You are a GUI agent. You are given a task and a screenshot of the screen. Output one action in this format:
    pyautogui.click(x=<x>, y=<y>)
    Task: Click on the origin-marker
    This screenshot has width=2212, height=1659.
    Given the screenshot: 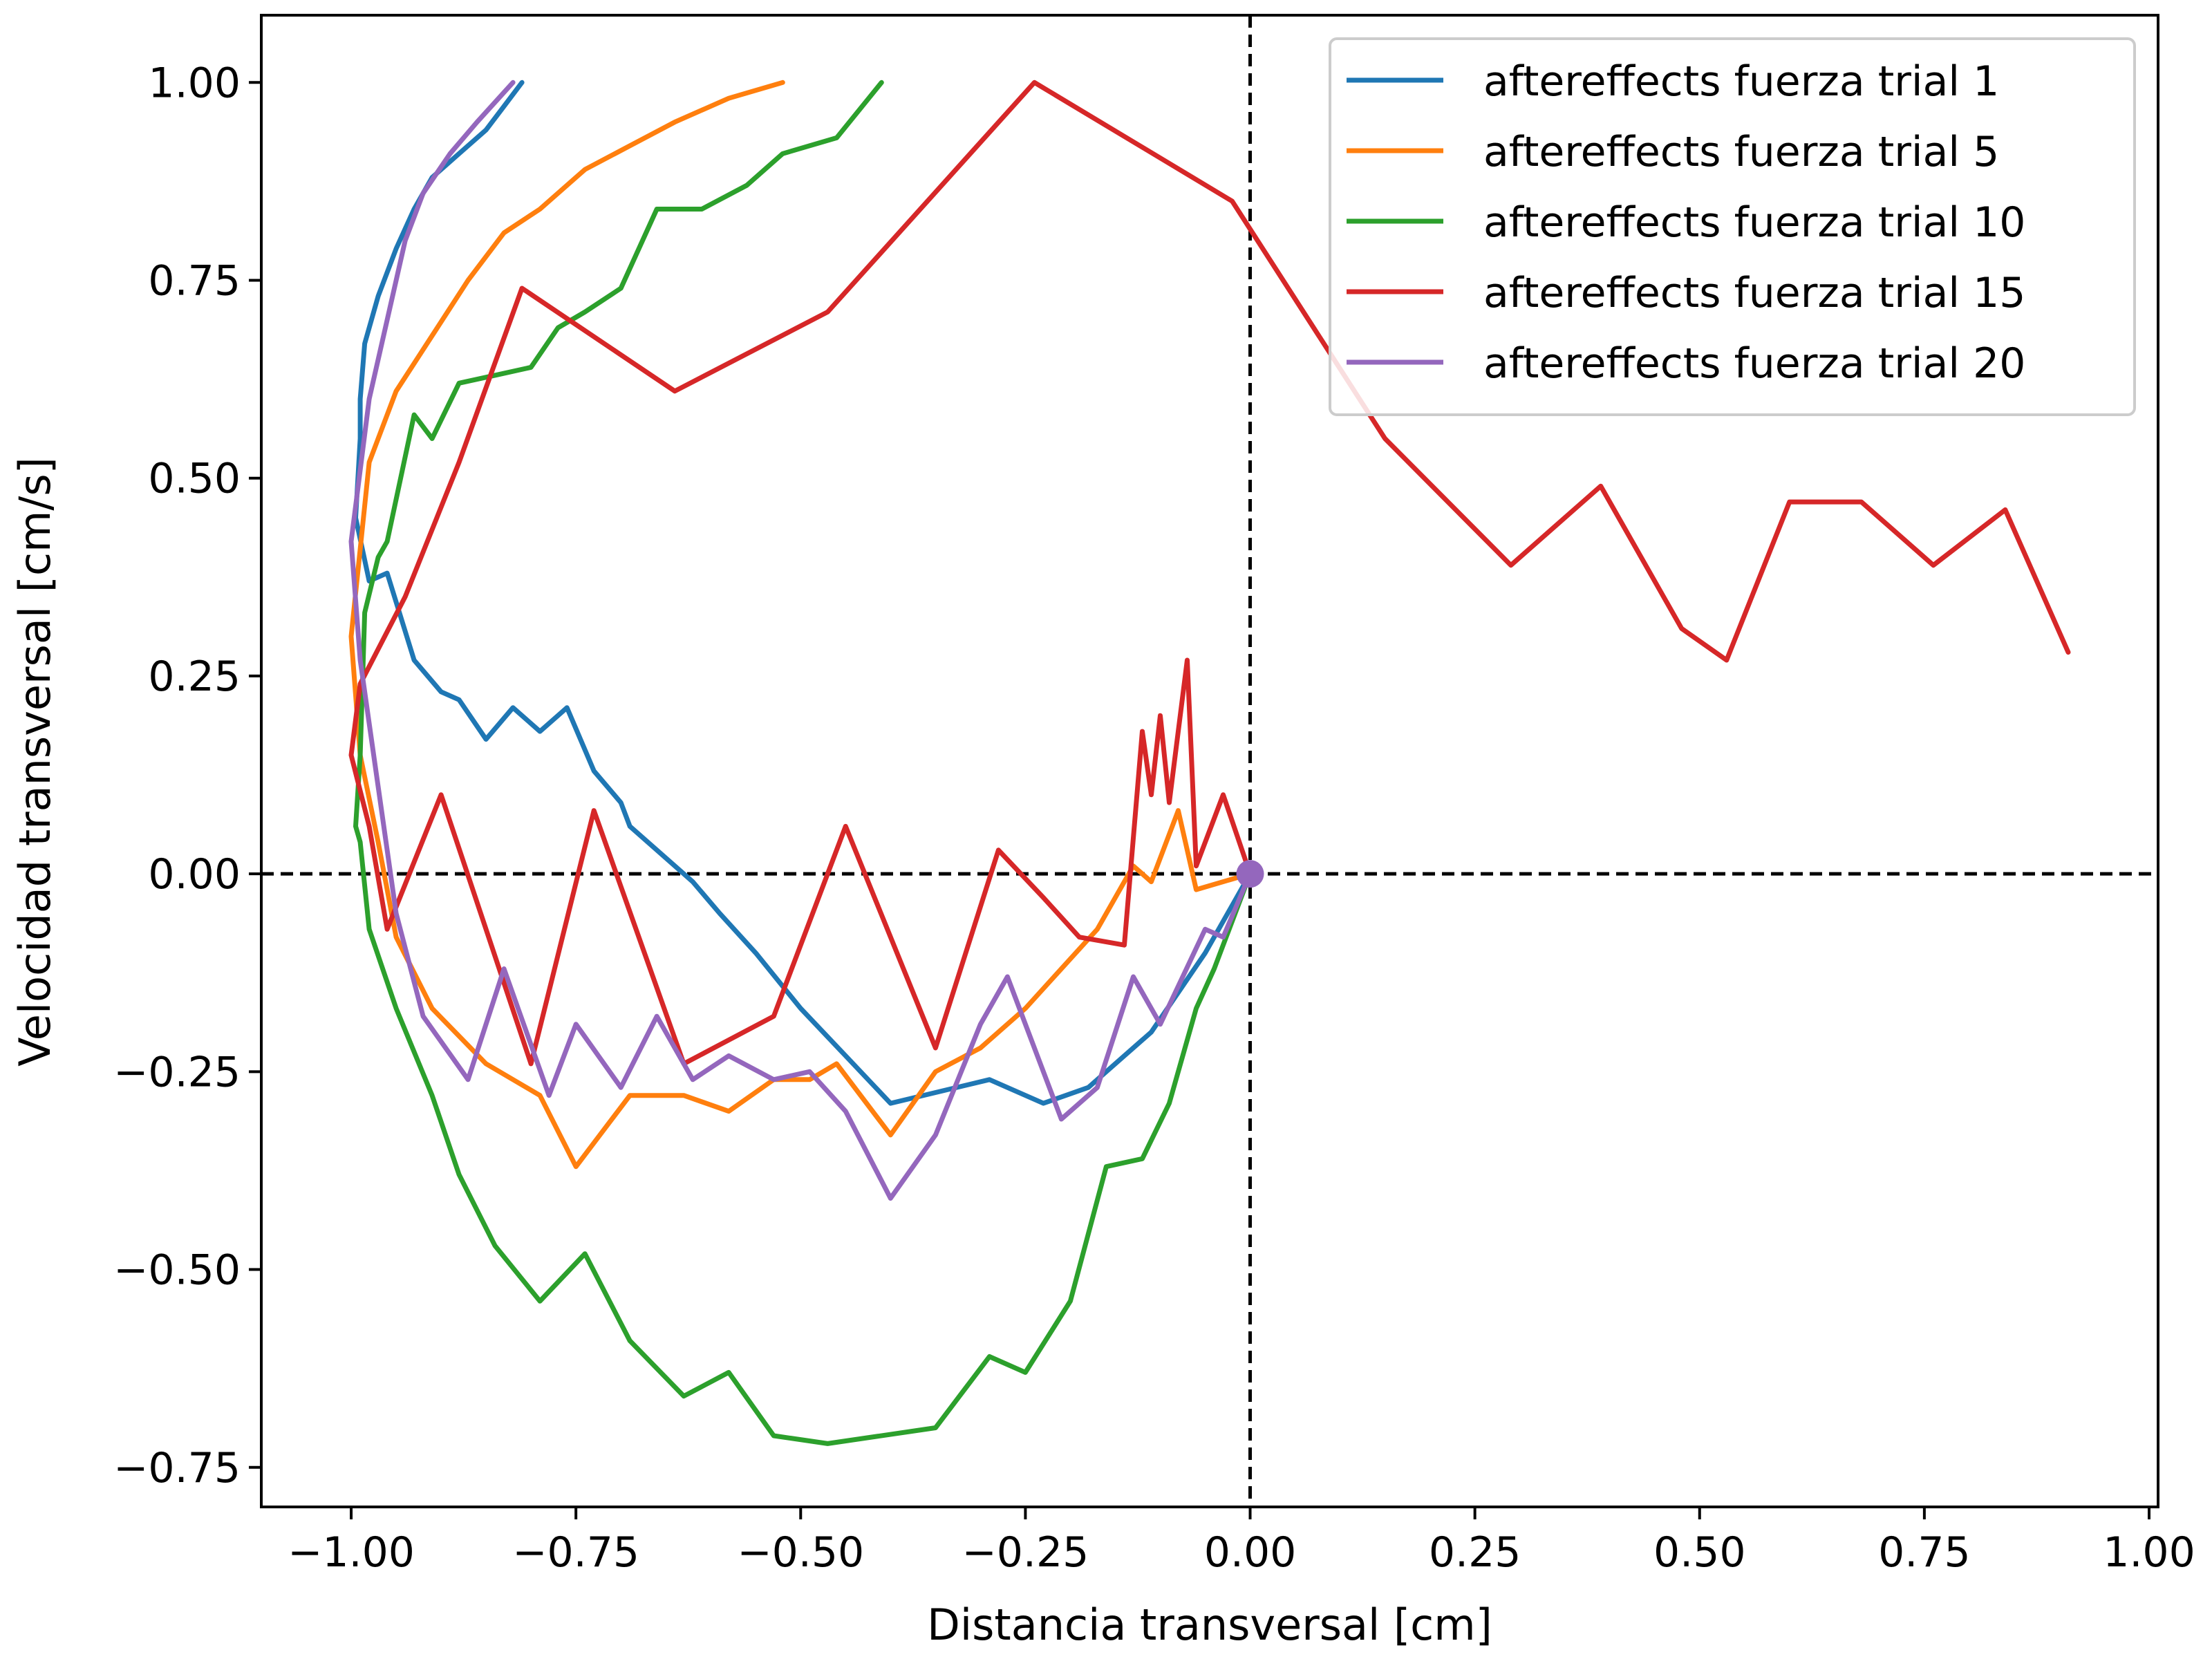 What is the action you would take?
    pyautogui.click(x=1250, y=874)
    